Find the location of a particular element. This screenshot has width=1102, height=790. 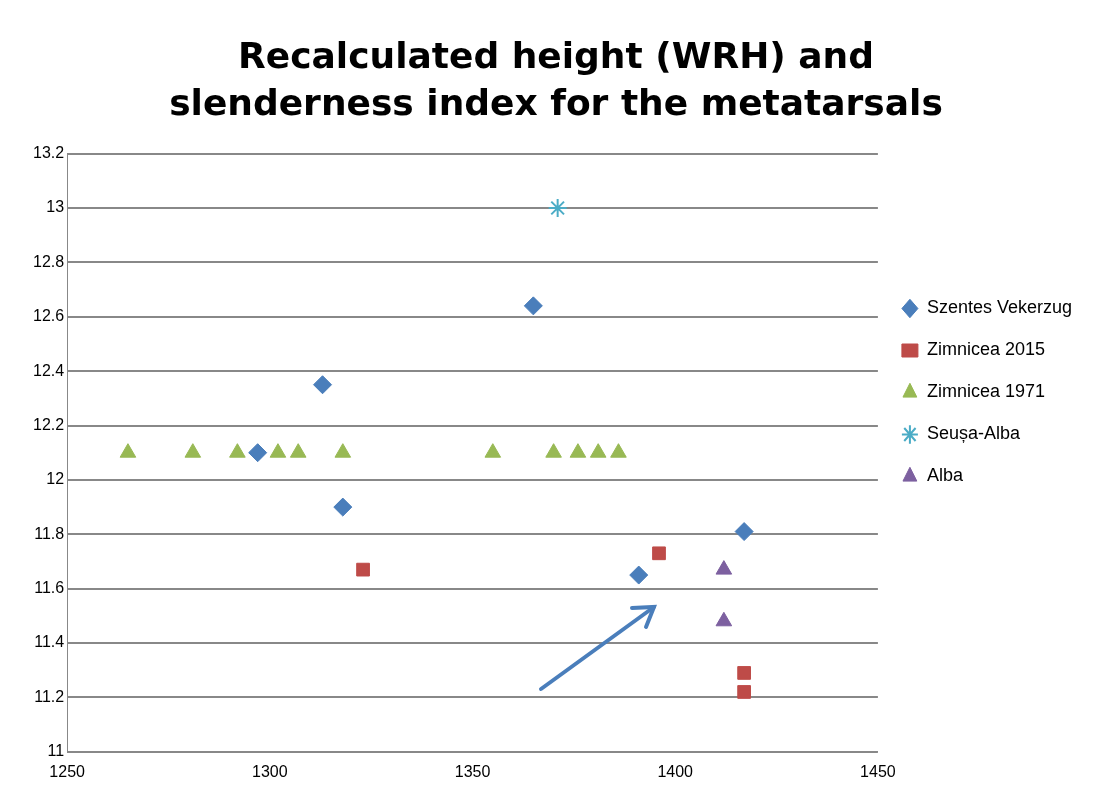

y-tick-label: 11.4 is located at coordinates (49, 642).